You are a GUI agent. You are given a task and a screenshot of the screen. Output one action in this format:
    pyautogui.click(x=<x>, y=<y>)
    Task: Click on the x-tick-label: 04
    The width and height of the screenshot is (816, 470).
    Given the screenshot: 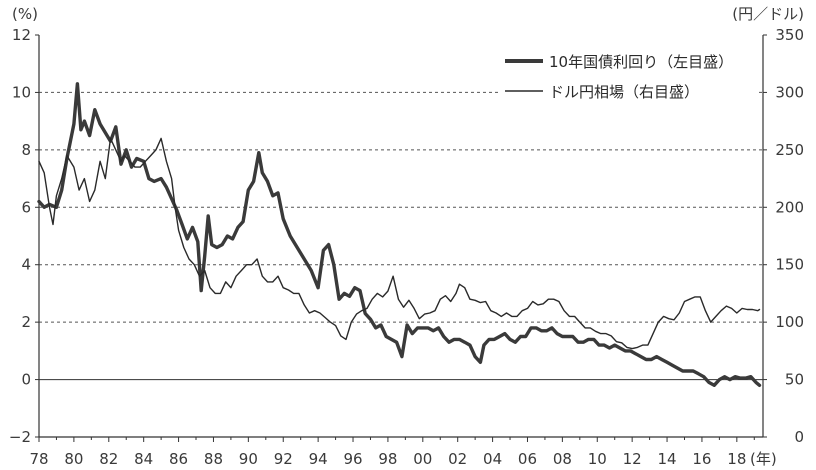 What is the action you would take?
    pyautogui.click(x=492, y=459)
    